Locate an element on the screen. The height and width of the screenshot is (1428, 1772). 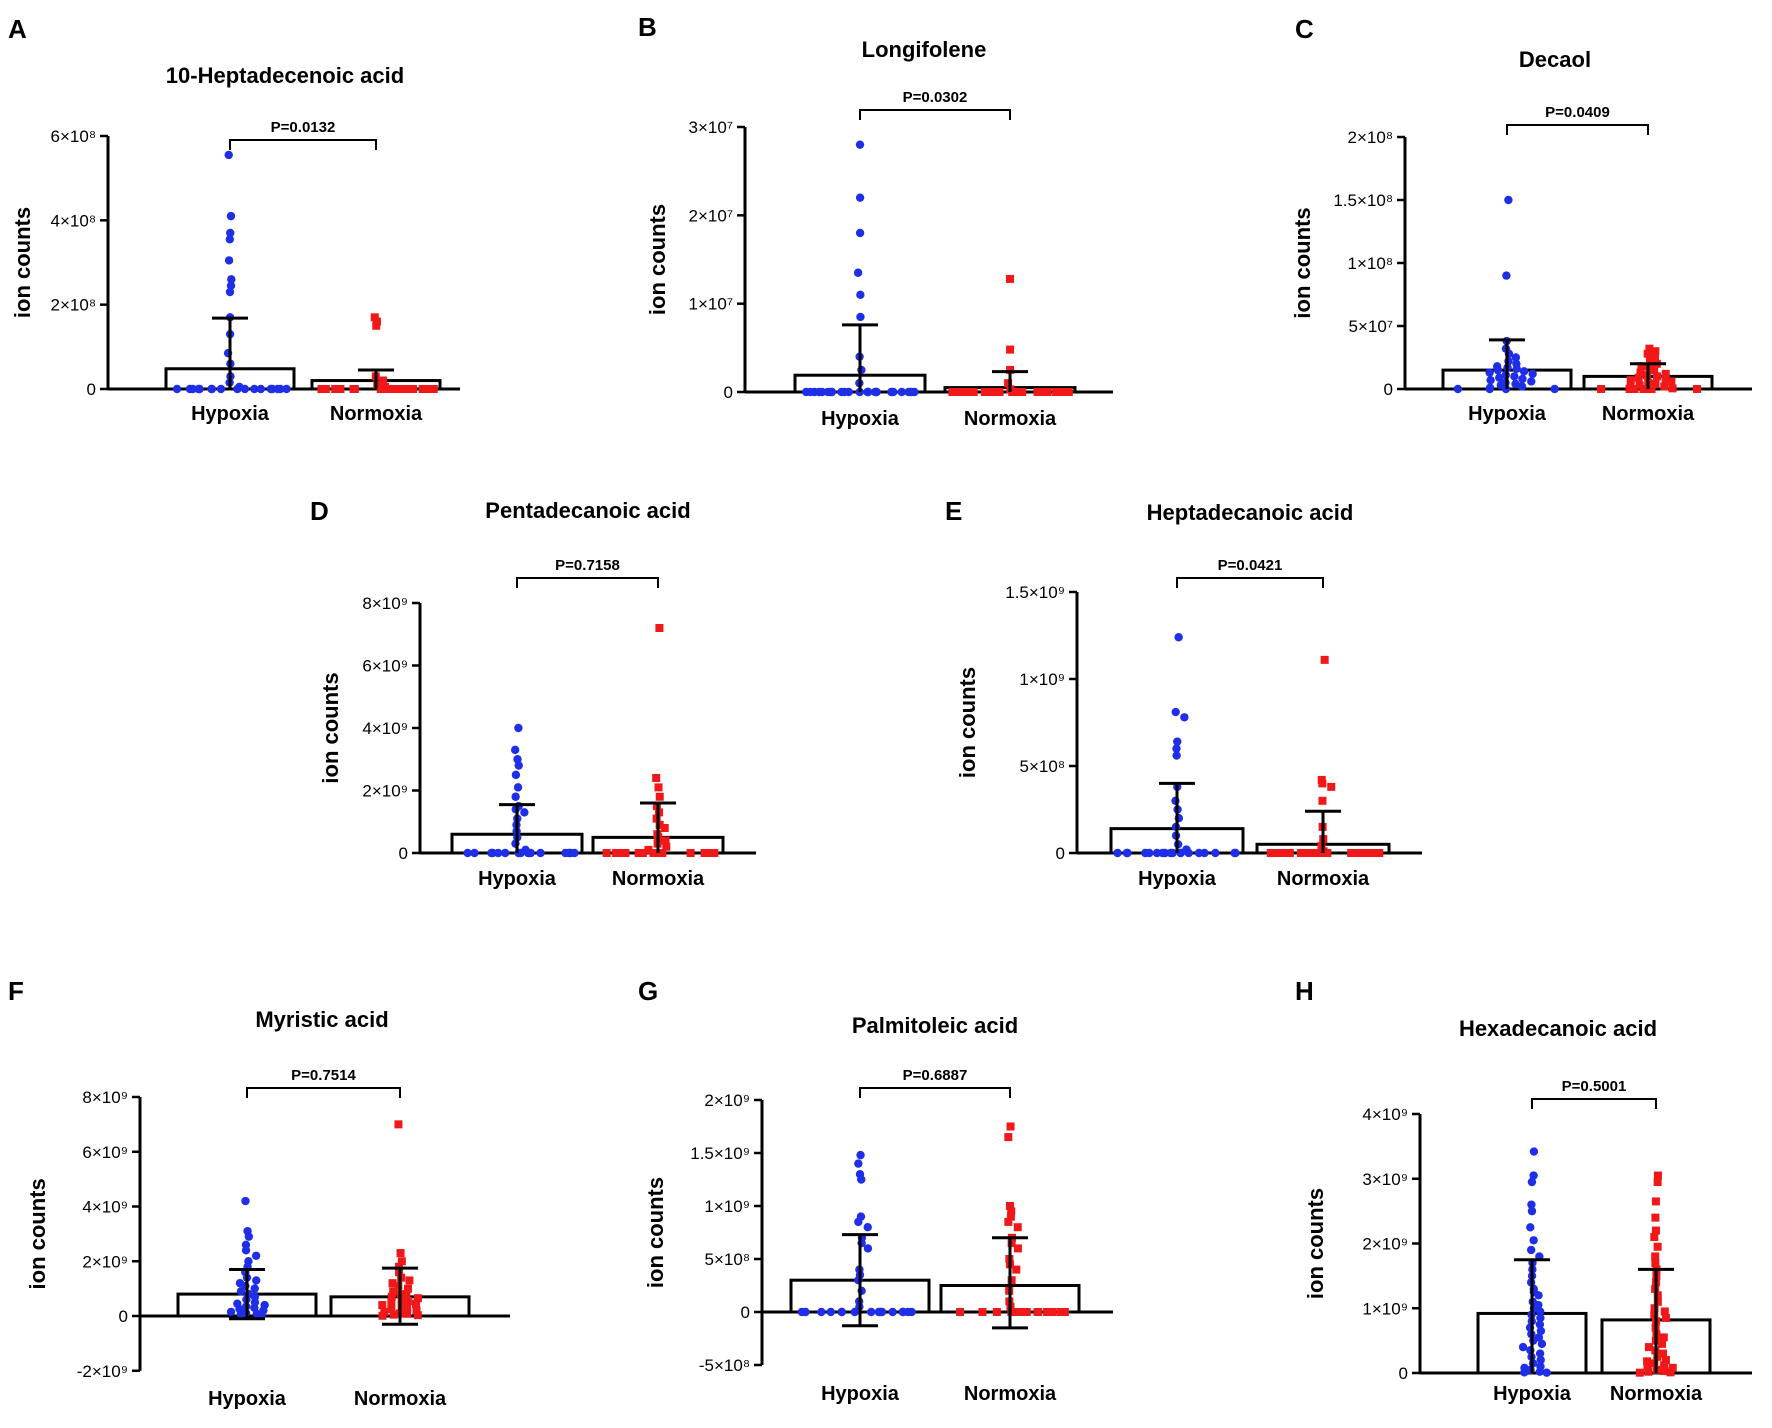
y-tick-label-h-0: 0 is located at coordinates (1403, 1373).